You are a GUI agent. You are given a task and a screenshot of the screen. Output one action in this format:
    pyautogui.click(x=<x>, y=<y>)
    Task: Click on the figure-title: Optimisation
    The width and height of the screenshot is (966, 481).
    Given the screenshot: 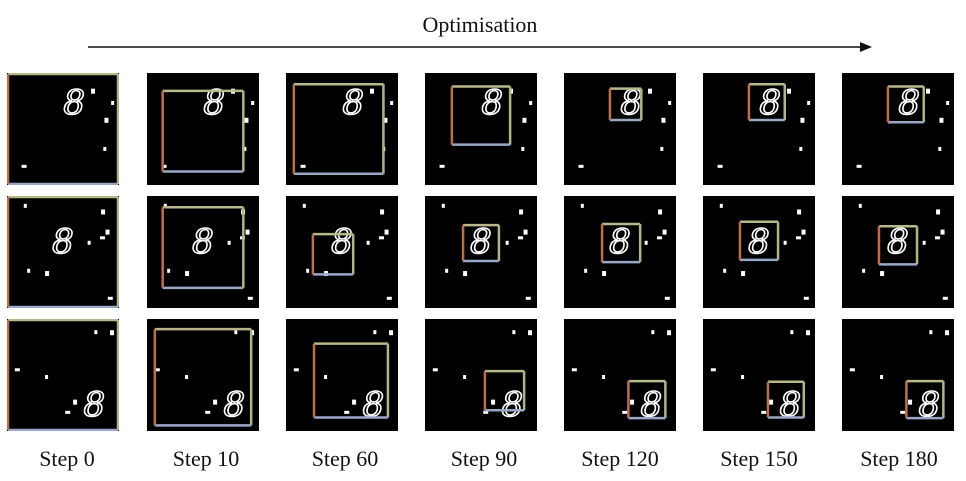 What is the action you would take?
    pyautogui.click(x=480, y=24)
    